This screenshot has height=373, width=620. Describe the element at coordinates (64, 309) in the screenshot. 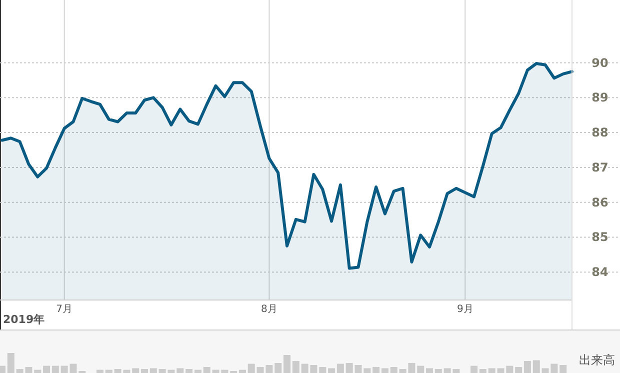

I see `x-tick-label: 7月` at that location.